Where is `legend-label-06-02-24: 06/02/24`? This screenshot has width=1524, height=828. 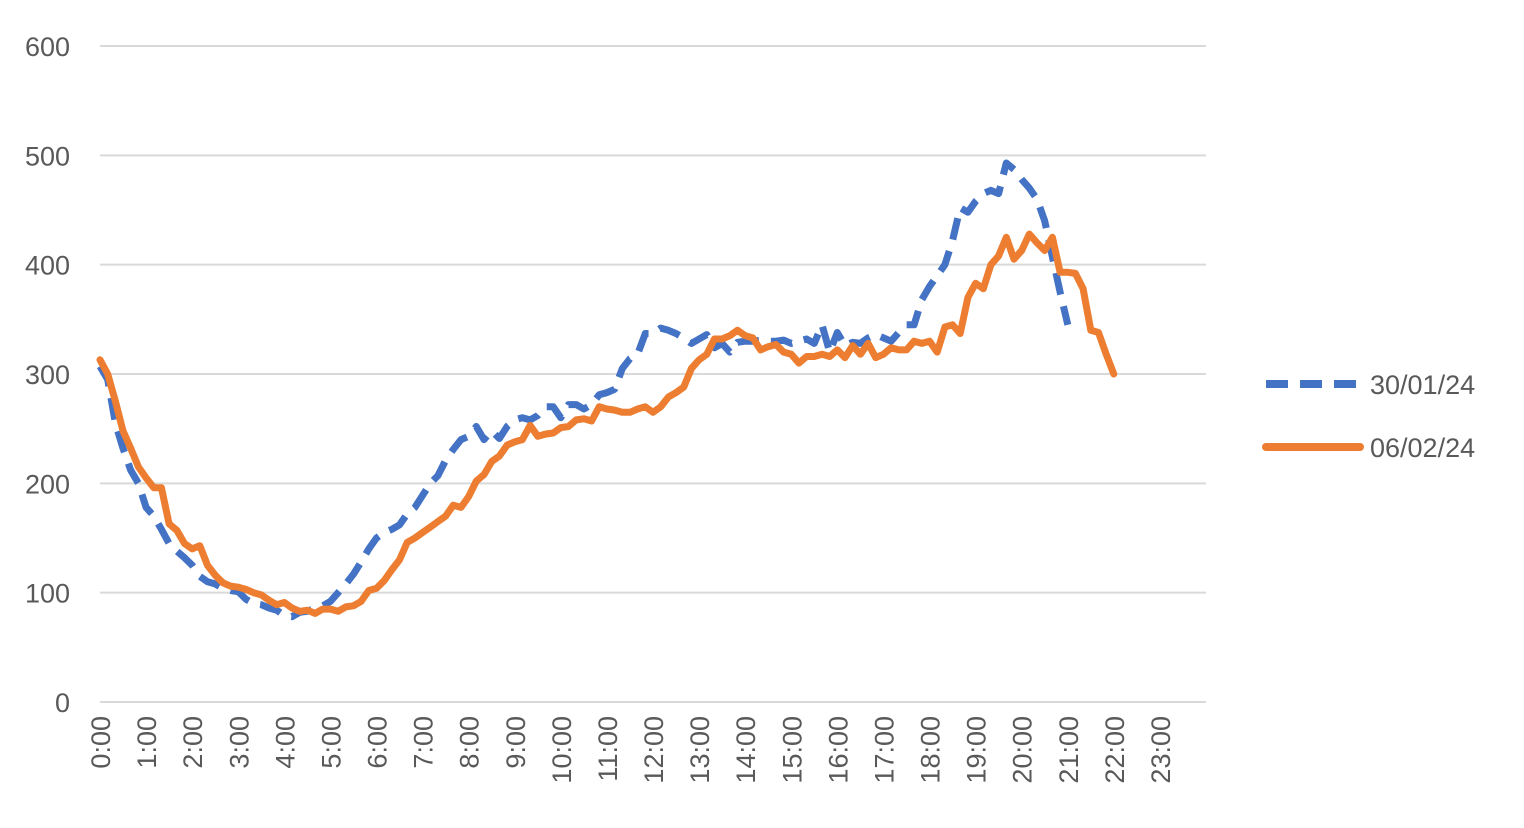
legend-label-06-02-24: 06/02/24 is located at coordinates (1422, 448).